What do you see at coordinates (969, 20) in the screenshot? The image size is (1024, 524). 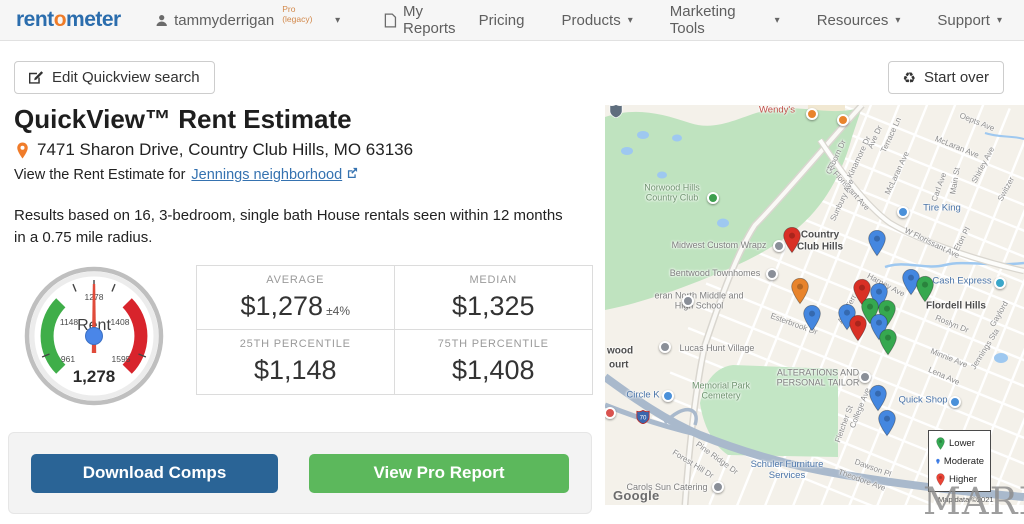 I see `nav-link-support: Support ▾` at bounding box center [969, 20].